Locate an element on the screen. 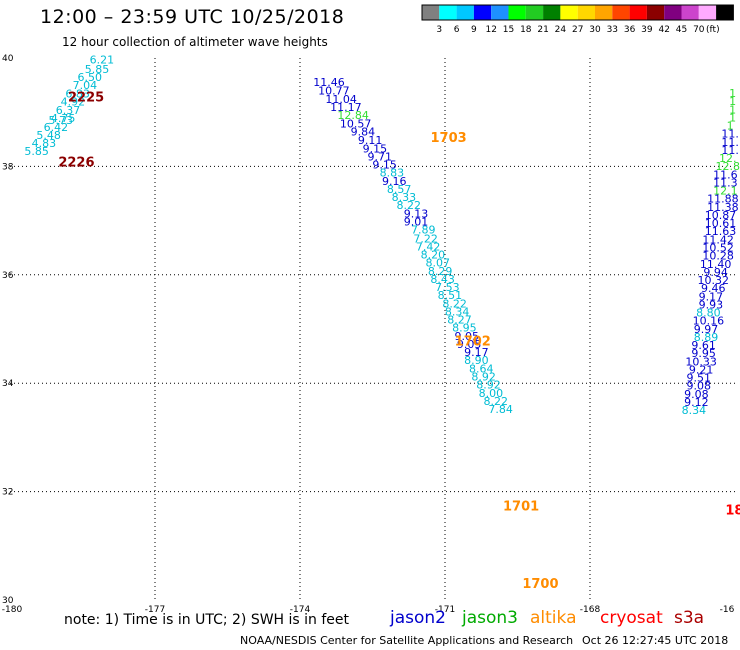 This screenshot has width=740, height=650. wave-height-value: 8.80 is located at coordinates (708, 313).